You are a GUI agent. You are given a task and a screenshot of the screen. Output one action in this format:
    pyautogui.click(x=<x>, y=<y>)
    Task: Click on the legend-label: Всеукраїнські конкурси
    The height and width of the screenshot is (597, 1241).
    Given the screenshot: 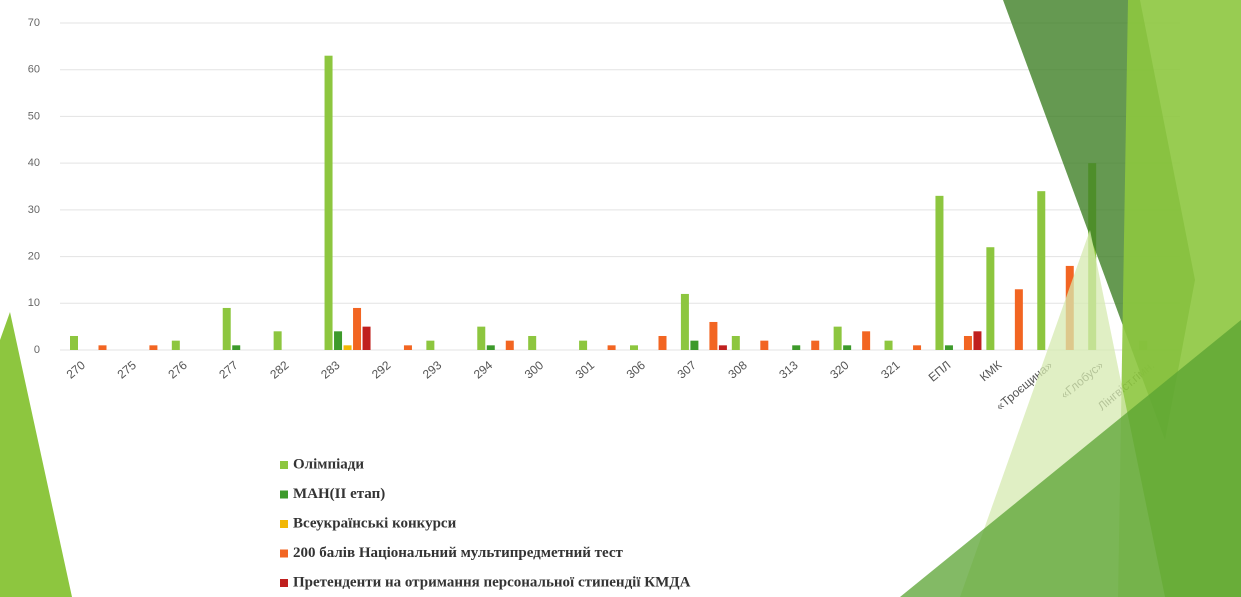 What is the action you would take?
    pyautogui.click(x=375, y=523)
    